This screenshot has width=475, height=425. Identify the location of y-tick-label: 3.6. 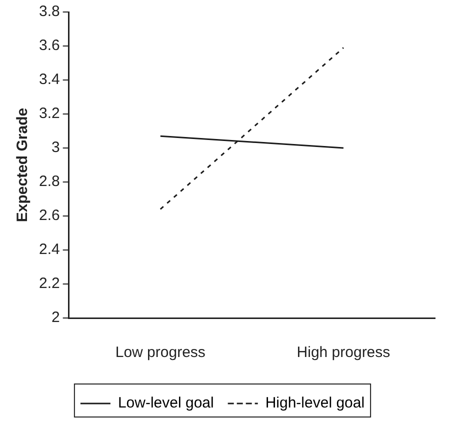
(49, 45).